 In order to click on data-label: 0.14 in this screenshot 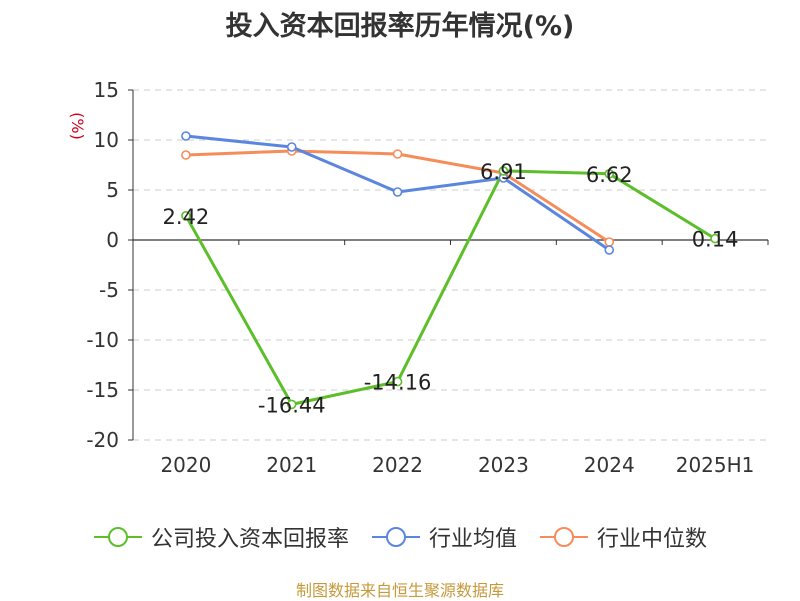, I will do `click(715, 240)`.